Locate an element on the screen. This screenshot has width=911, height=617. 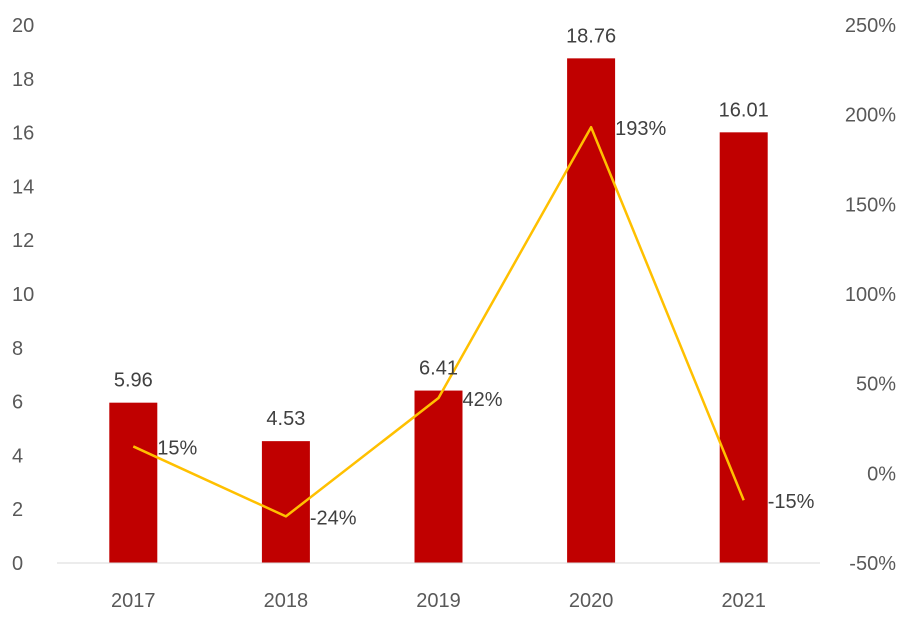
x-tick-label: 2020 is located at coordinates (591, 601).